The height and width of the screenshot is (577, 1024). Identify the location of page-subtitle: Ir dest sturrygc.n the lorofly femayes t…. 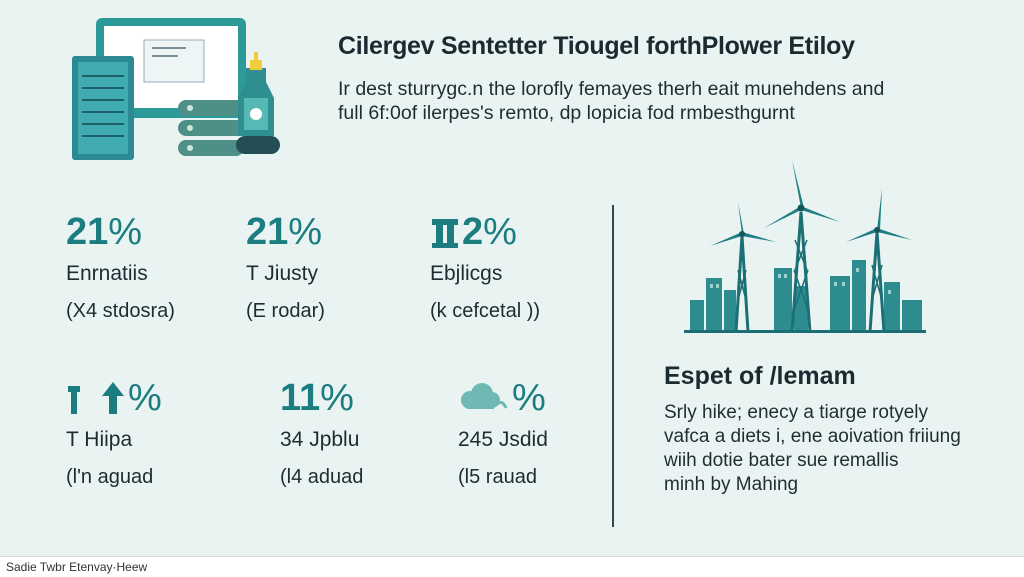
(658, 101).